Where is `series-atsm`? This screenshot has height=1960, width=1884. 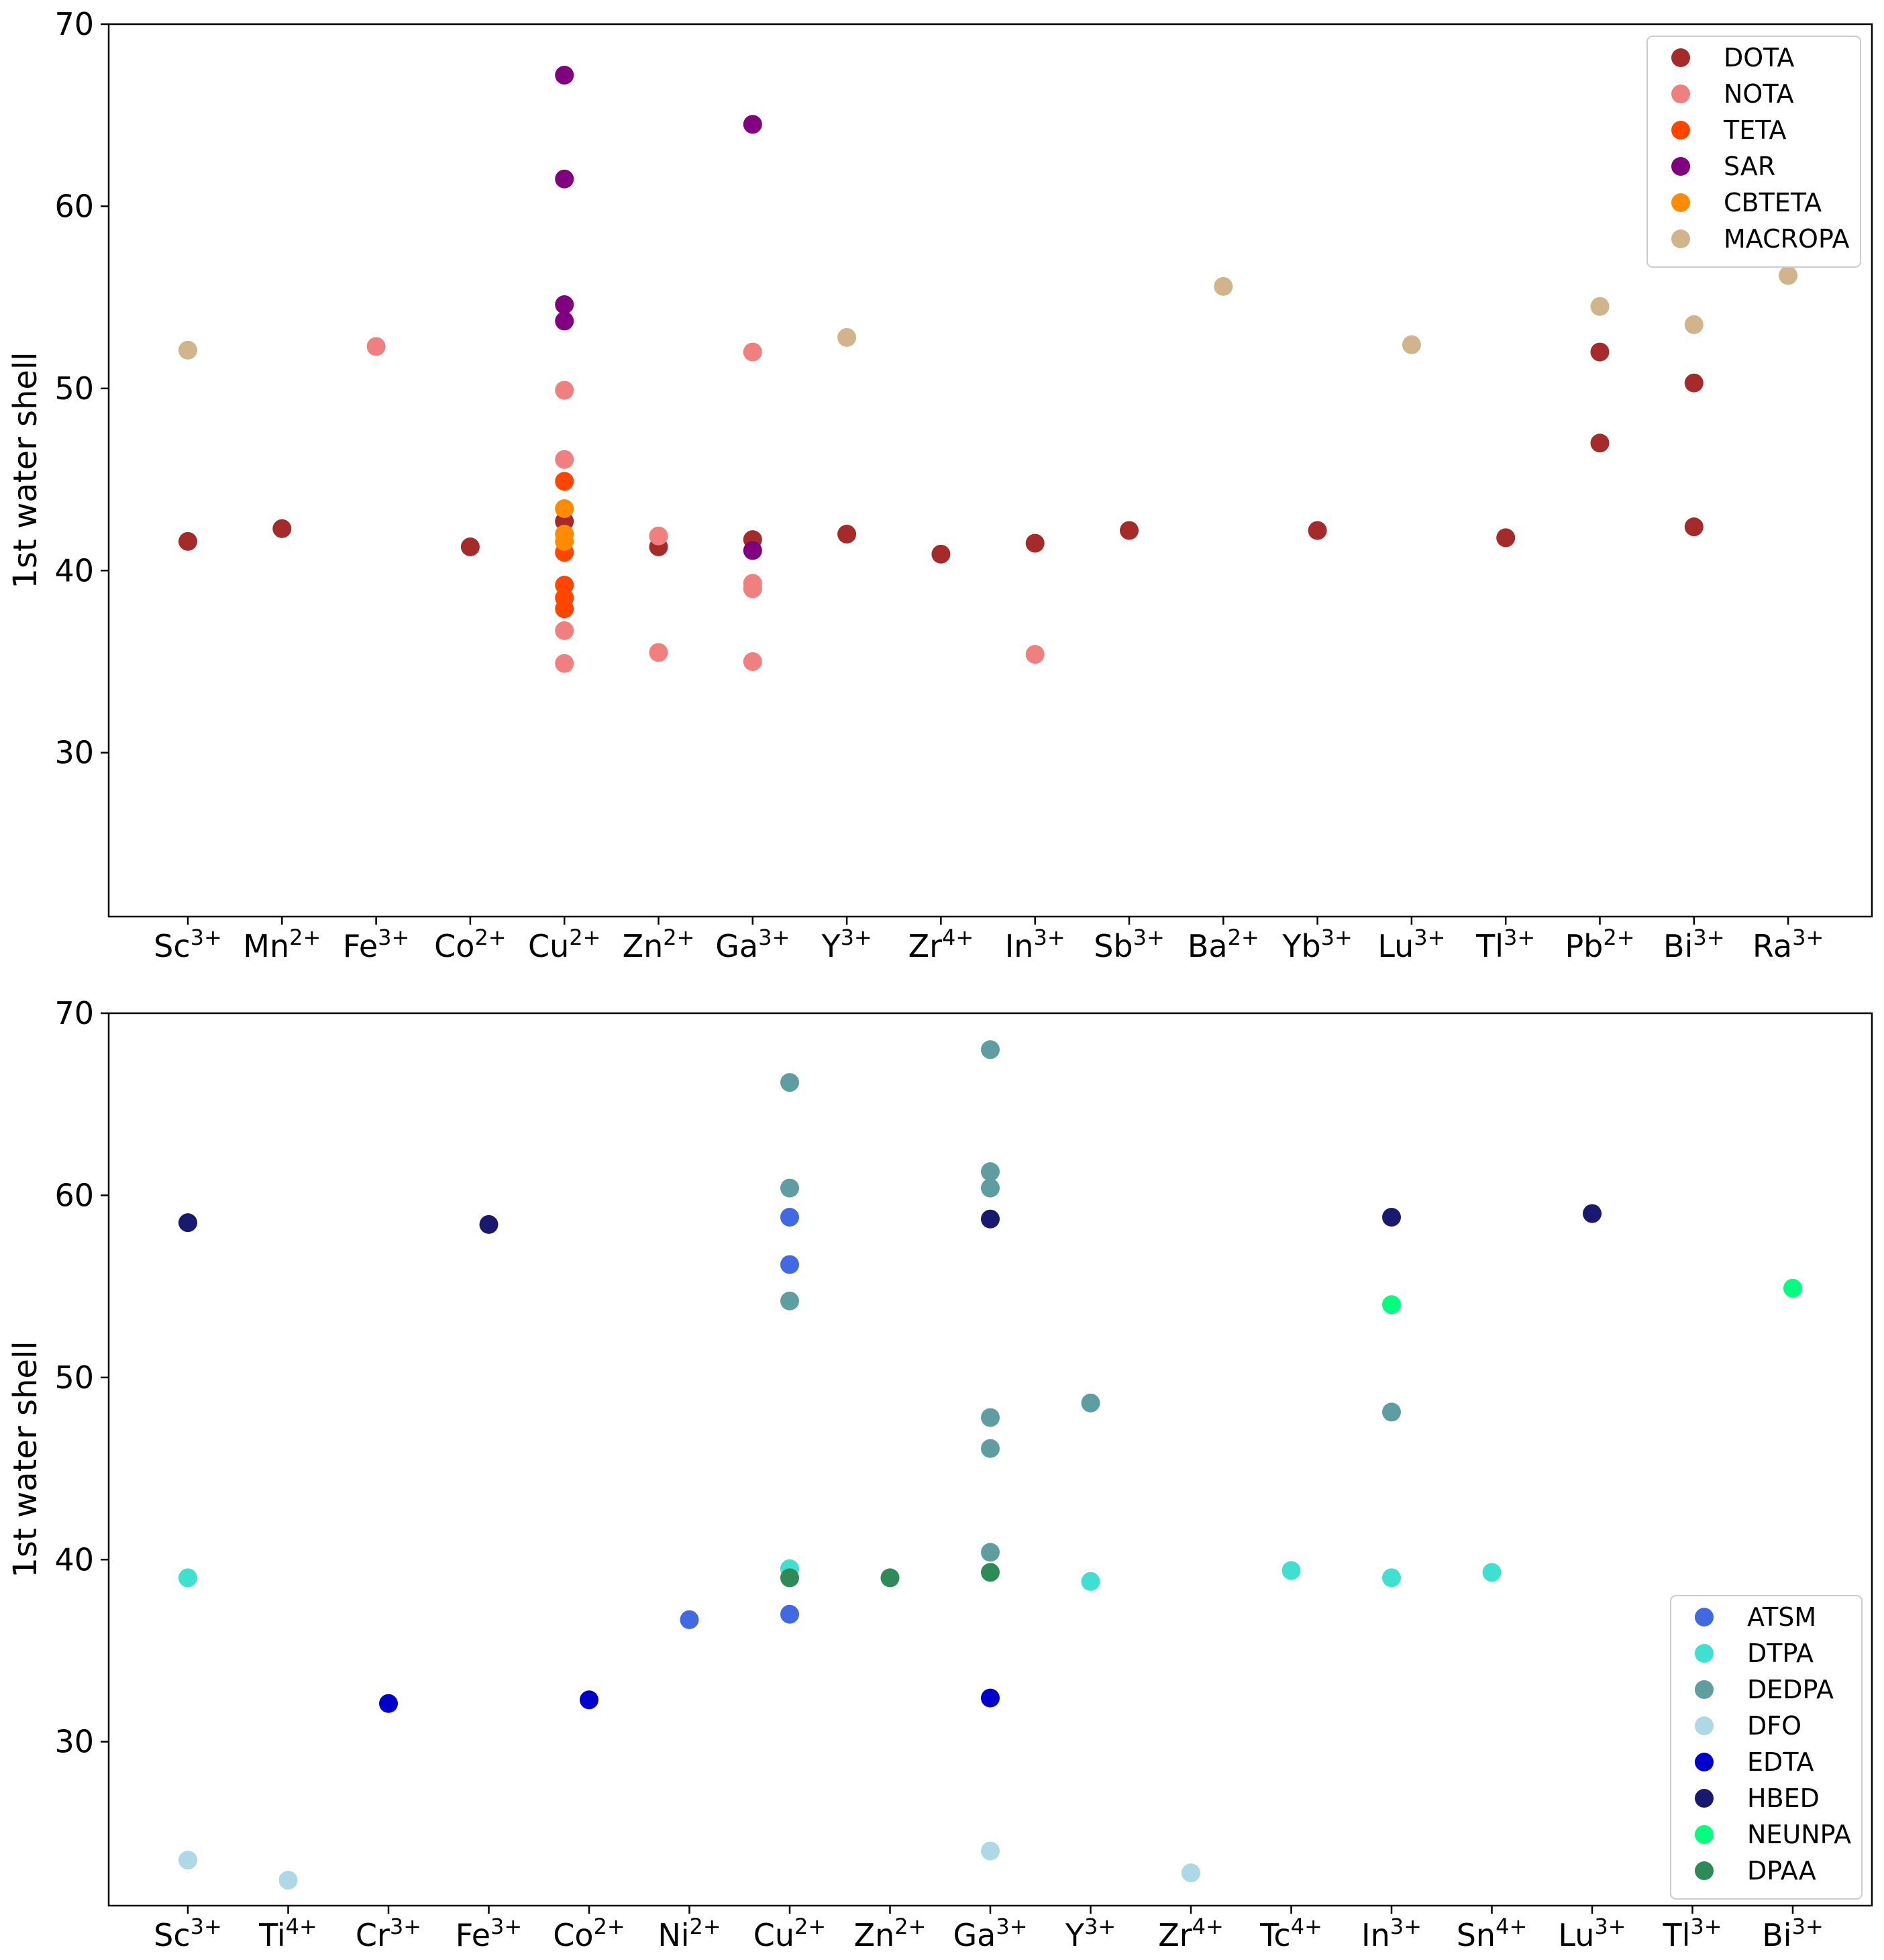 series-atsm is located at coordinates (739, 1418).